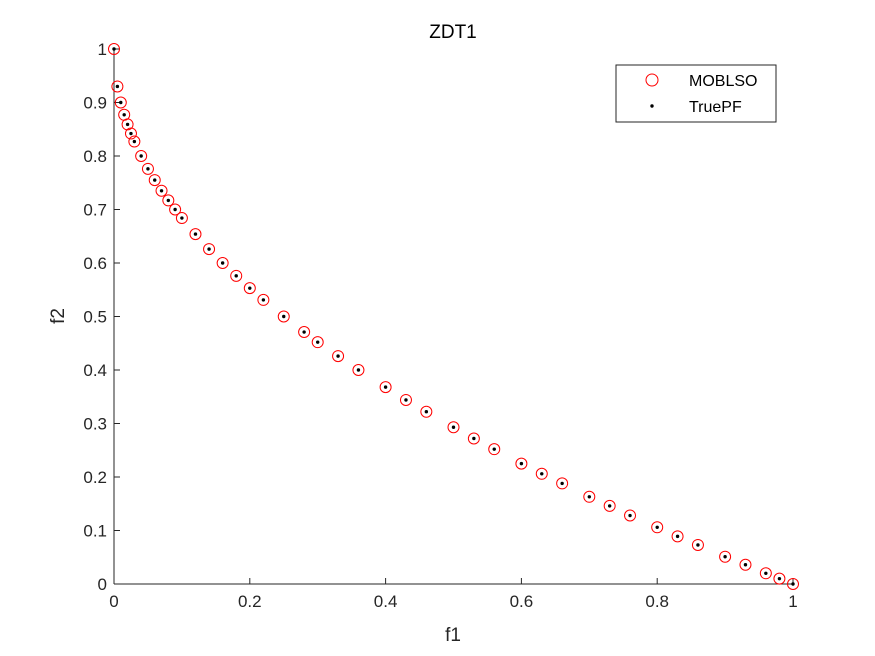 The height and width of the screenshot is (656, 875). Describe the element at coordinates (453, 32) in the screenshot. I see `chart-title: ZDT1` at that location.